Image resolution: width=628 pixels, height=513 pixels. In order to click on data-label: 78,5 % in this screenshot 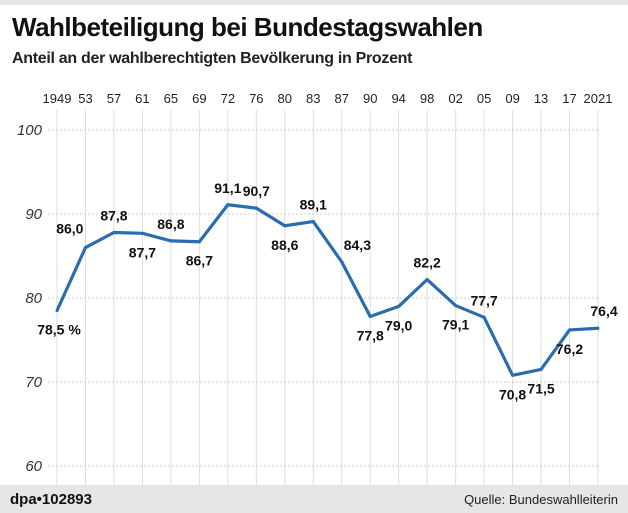, I will do `click(59, 330)`.